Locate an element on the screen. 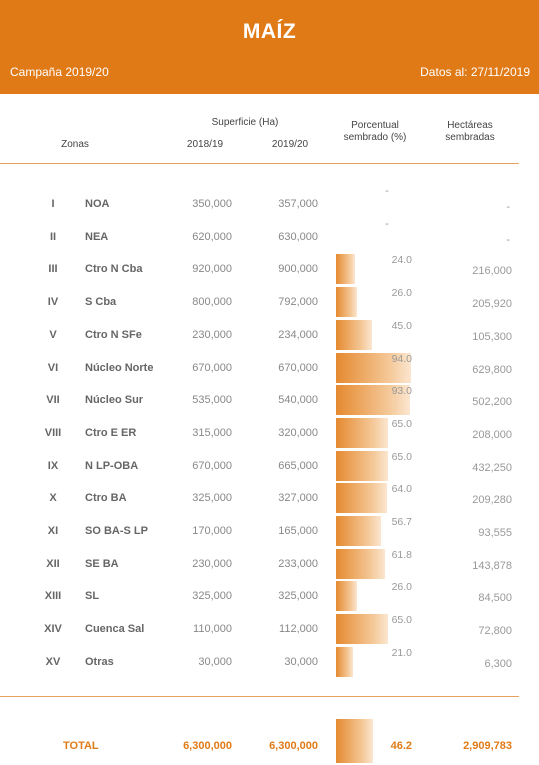  col-header-porcentual: Porcentual sembrado (%) is located at coordinates (375, 132).